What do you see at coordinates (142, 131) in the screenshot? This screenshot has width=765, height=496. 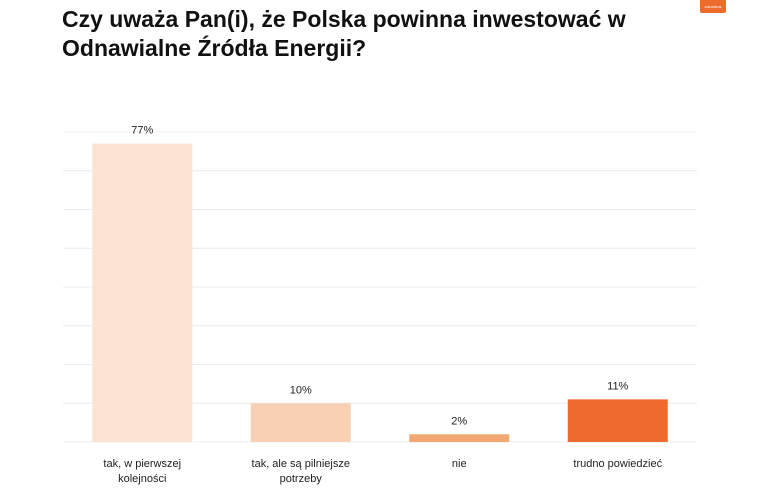 I see `value-label: 77%` at bounding box center [142, 131].